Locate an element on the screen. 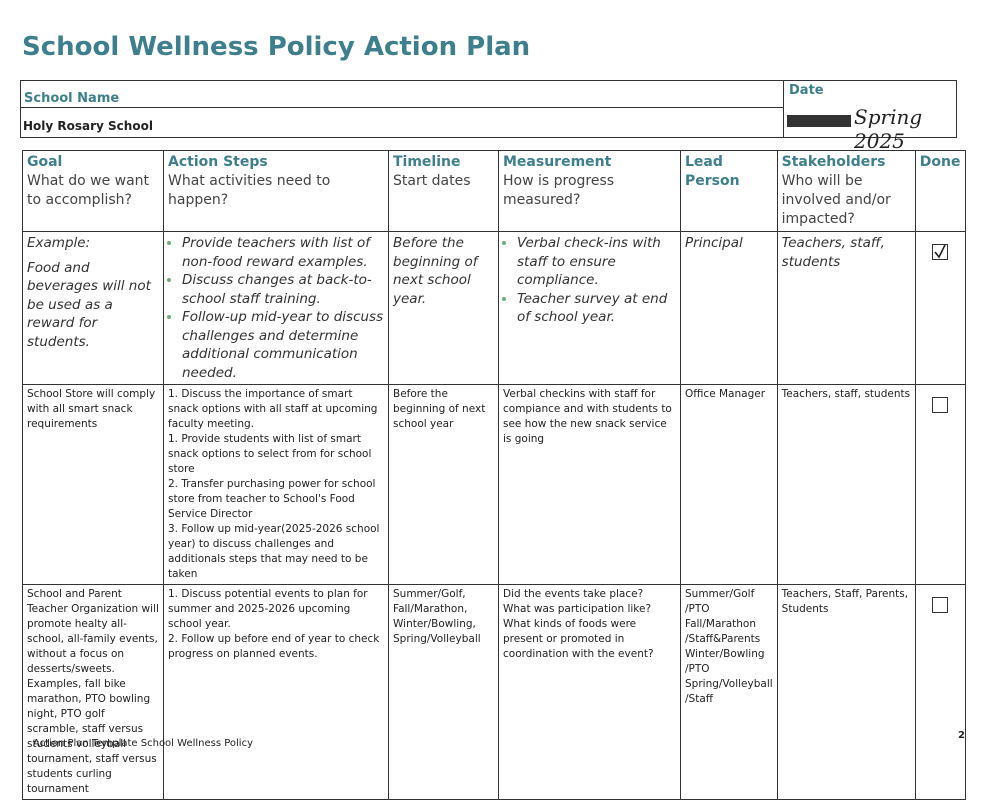 Image resolution: width=1005 pixels, height=800 pixels. column-subtitle: What do we want to accomplish? is located at coordinates (88, 190).